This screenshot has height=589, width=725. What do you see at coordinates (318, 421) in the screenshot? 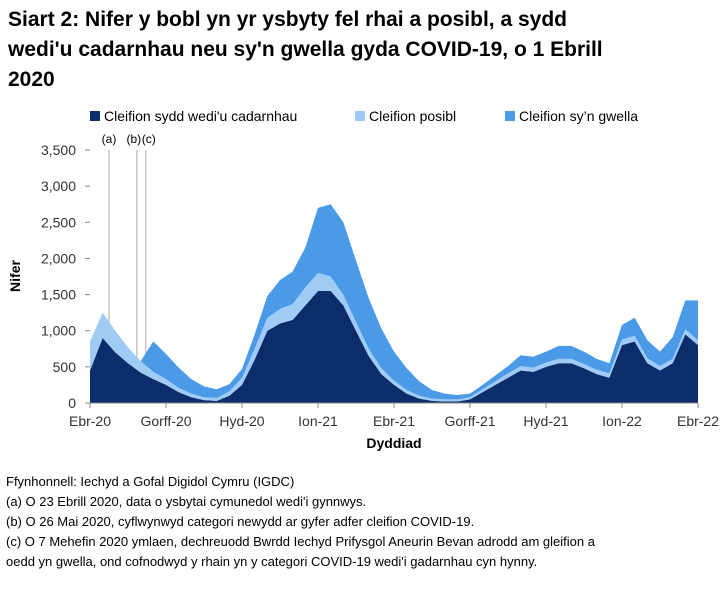
I see `x-tick-label: Ion-21` at bounding box center [318, 421].